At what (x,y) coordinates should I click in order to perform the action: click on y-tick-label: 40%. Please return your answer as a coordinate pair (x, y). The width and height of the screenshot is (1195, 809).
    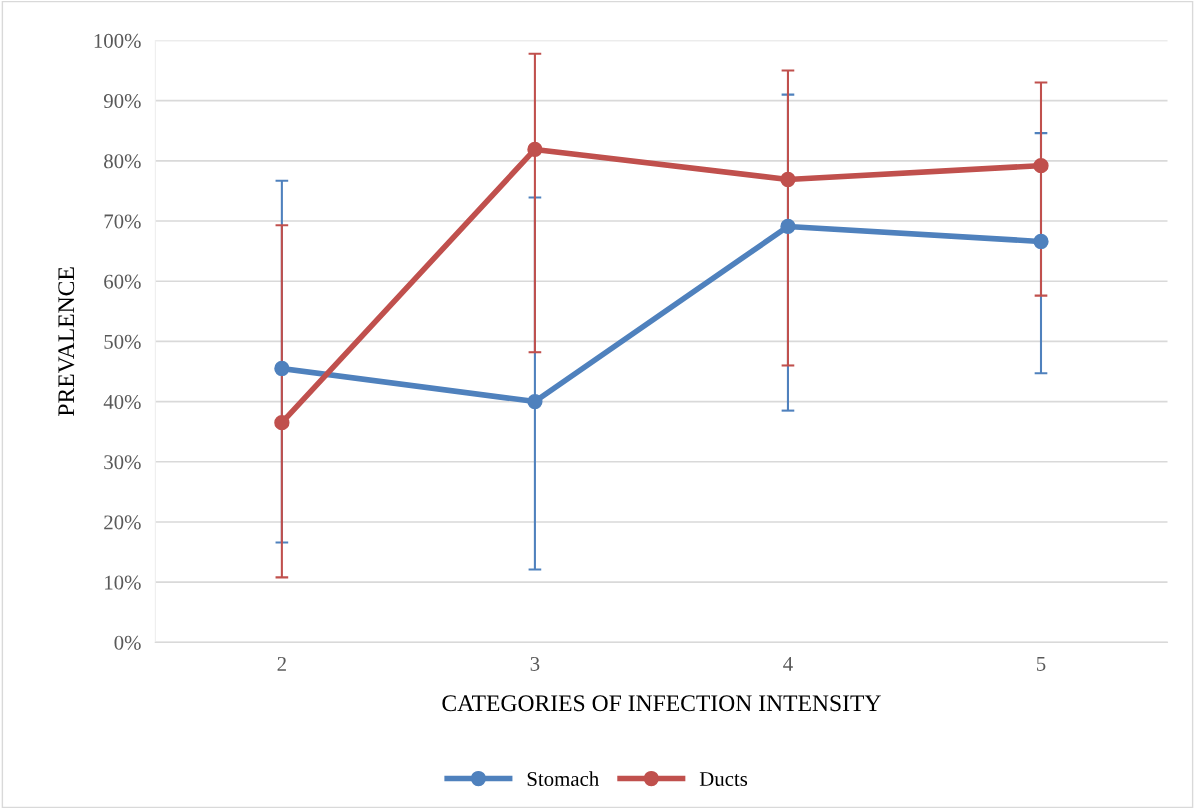
    Looking at the image, I should click on (122, 402).